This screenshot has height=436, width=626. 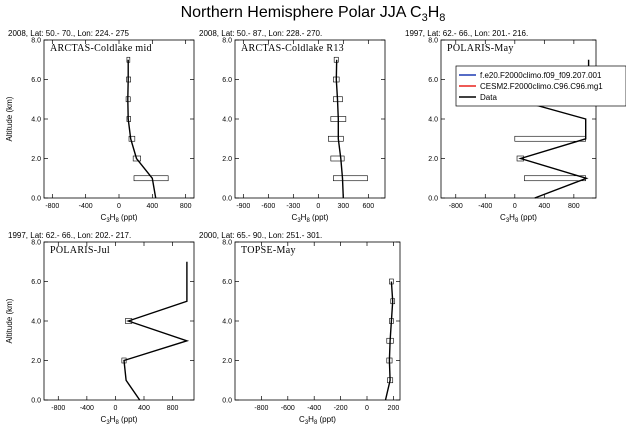 I want to click on x-tick-label: 600, so click(x=368, y=206).